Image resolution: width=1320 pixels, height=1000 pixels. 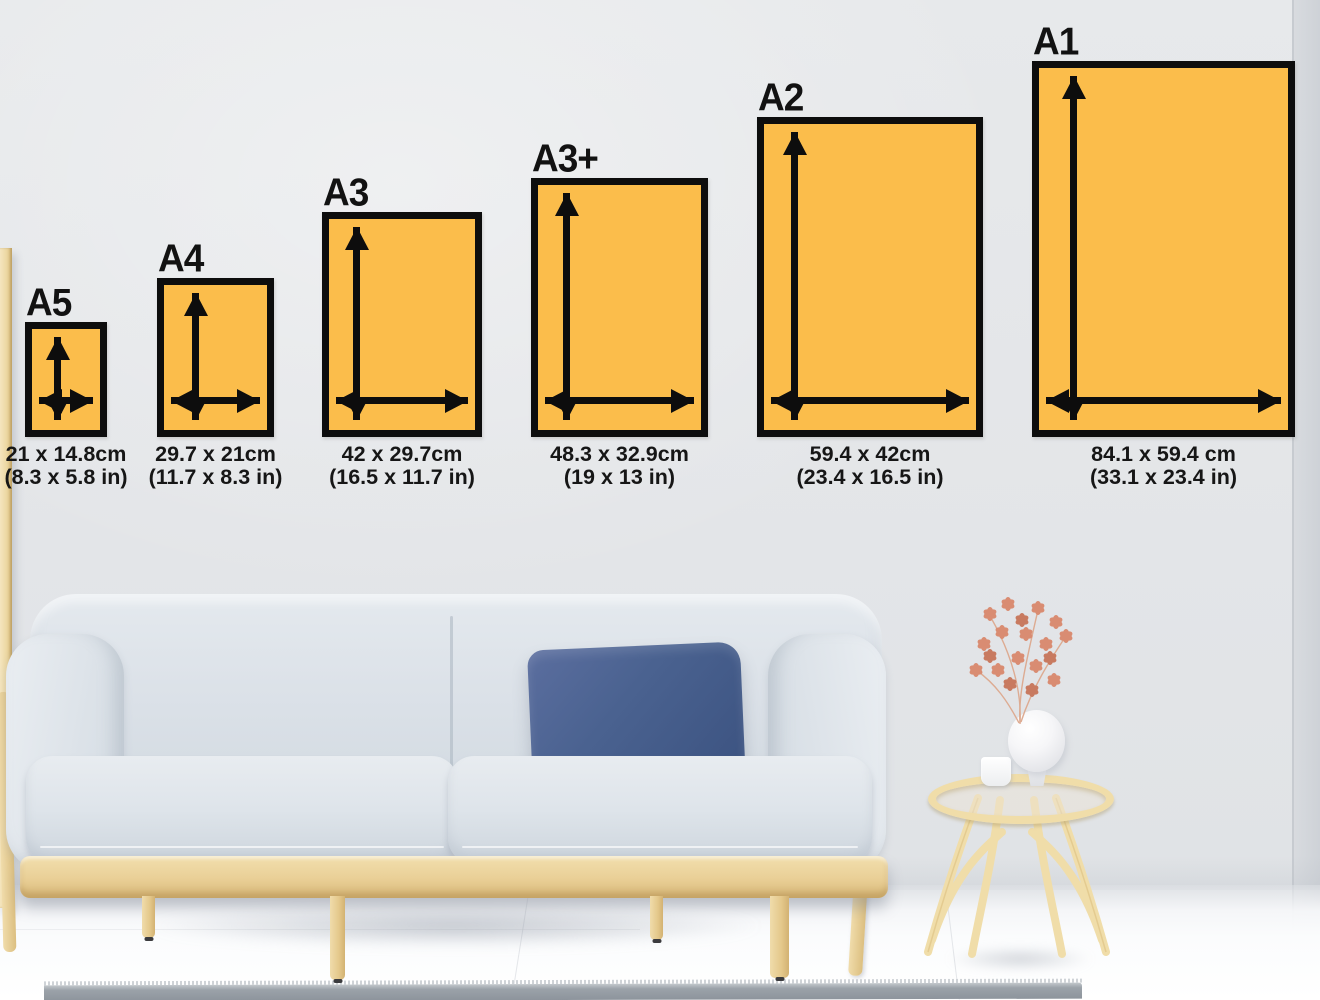 I want to click on size-cm: 59.4 x 42cm, so click(x=870, y=454).